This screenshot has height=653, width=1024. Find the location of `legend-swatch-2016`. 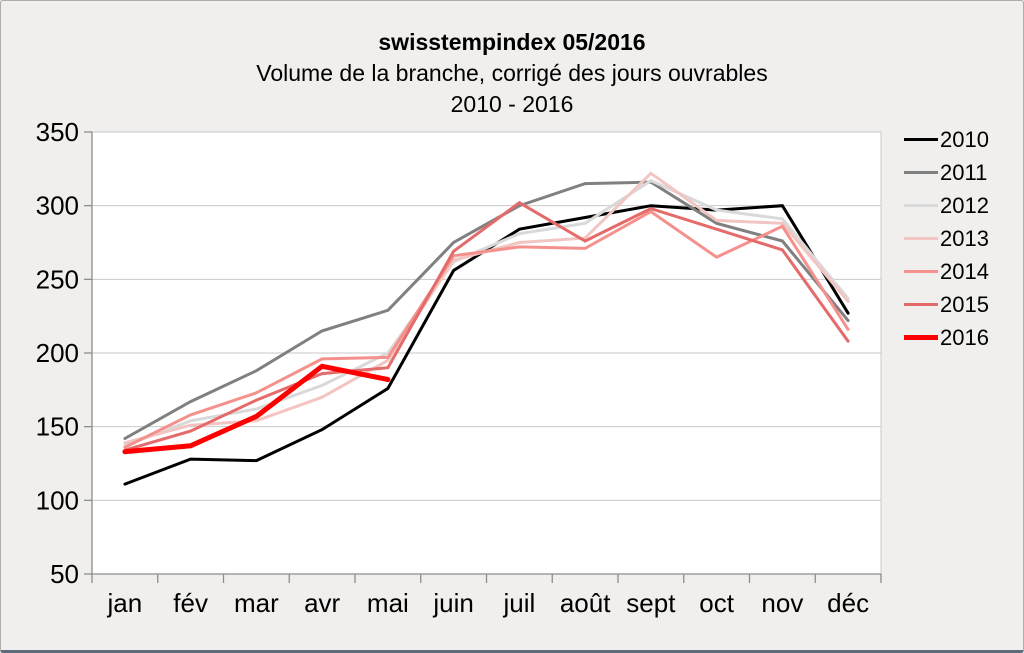

legend-swatch-2016 is located at coordinates (921, 337).